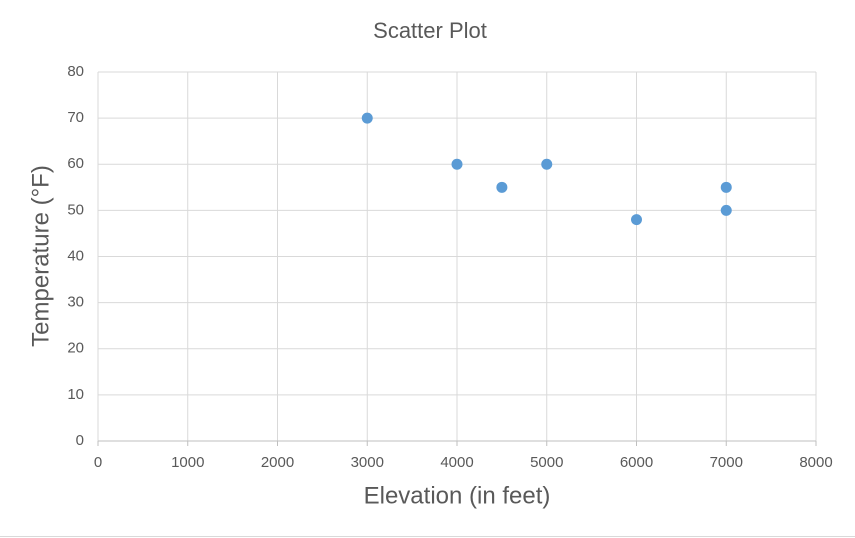  What do you see at coordinates (75, 71) in the screenshot?
I see `y-tick-label: 80` at bounding box center [75, 71].